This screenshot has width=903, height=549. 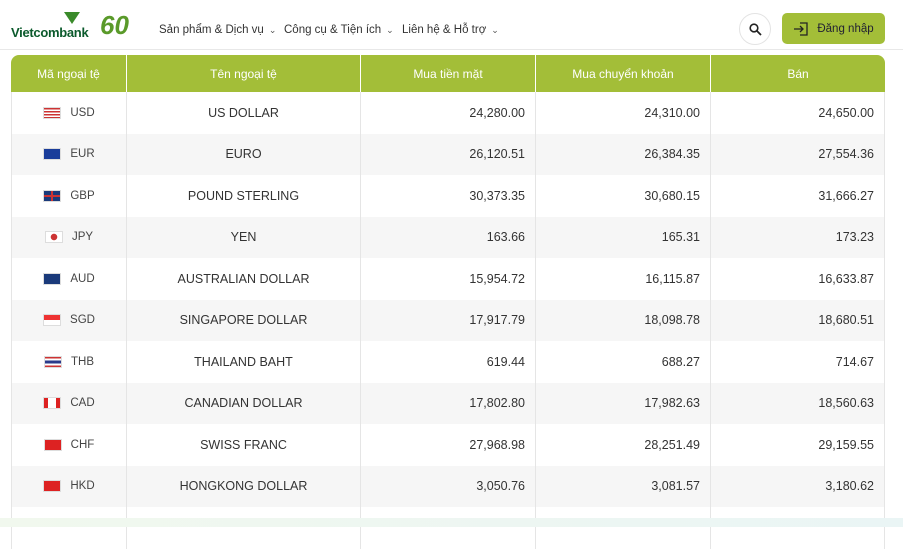 I want to click on login-label: Đăng nhập, so click(x=845, y=28).